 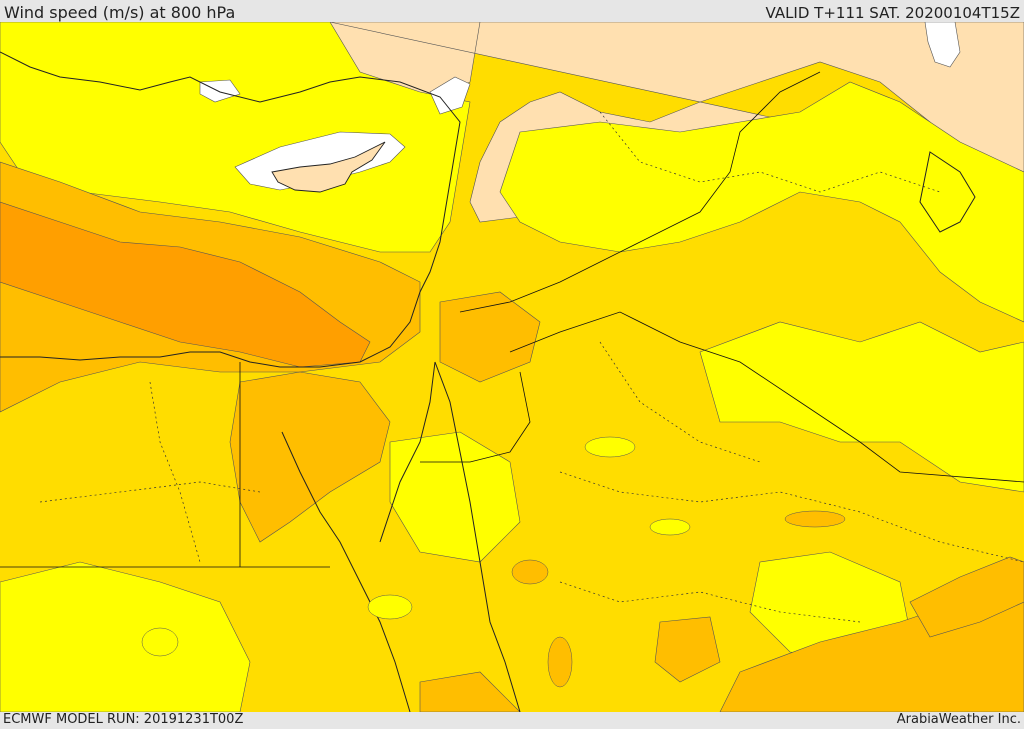 What do you see at coordinates (947, 192) in the screenshot?
I see `coastline-gulf` at bounding box center [947, 192].